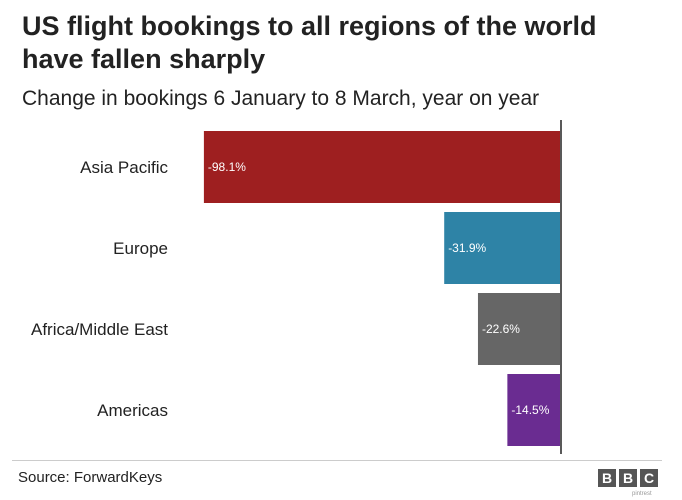  I want to click on value-label: -14.5%, so click(530, 410).